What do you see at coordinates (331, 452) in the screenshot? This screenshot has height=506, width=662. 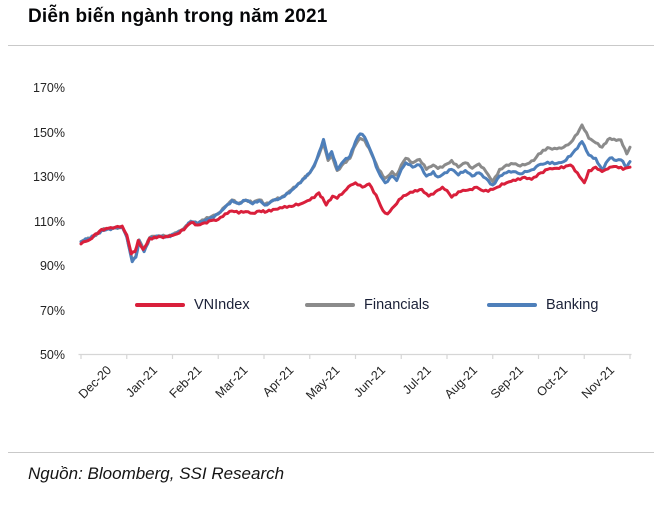 I see `footer-divider` at bounding box center [331, 452].